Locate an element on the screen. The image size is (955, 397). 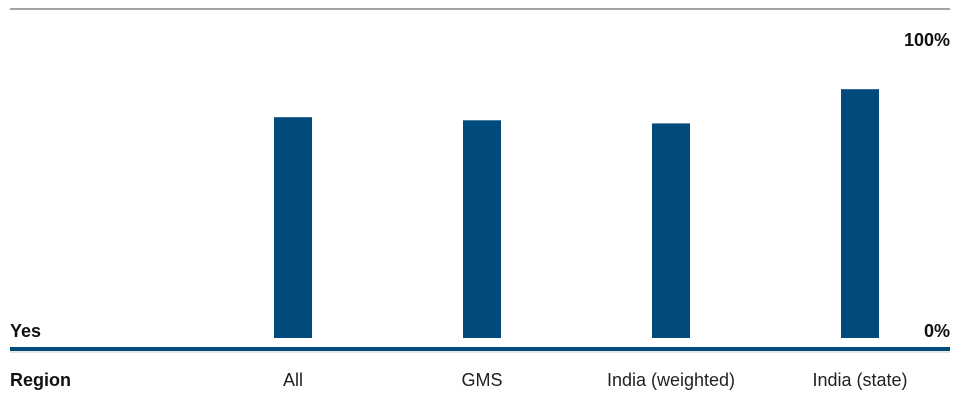
category-axis-label: Region is located at coordinates (40, 380).